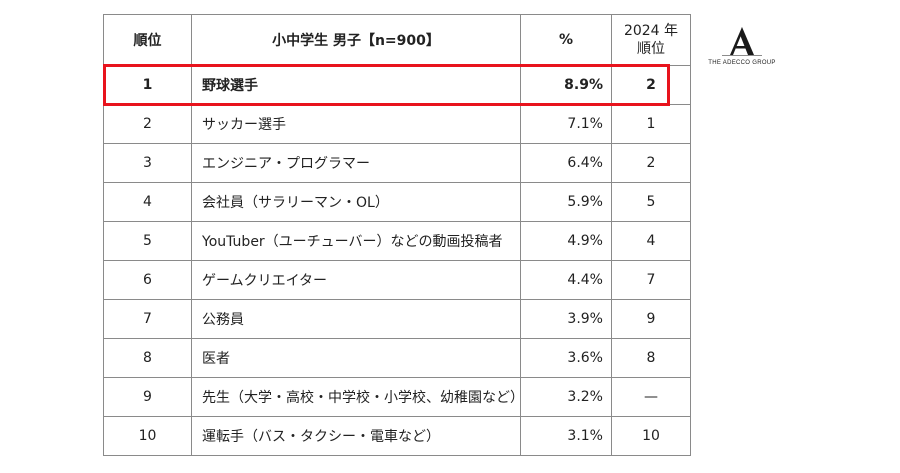 This screenshot has width=900, height=473. I want to click on row-occupation: 先生（大学・高校・中学校・小学校、幼稚園など）, so click(357, 397).